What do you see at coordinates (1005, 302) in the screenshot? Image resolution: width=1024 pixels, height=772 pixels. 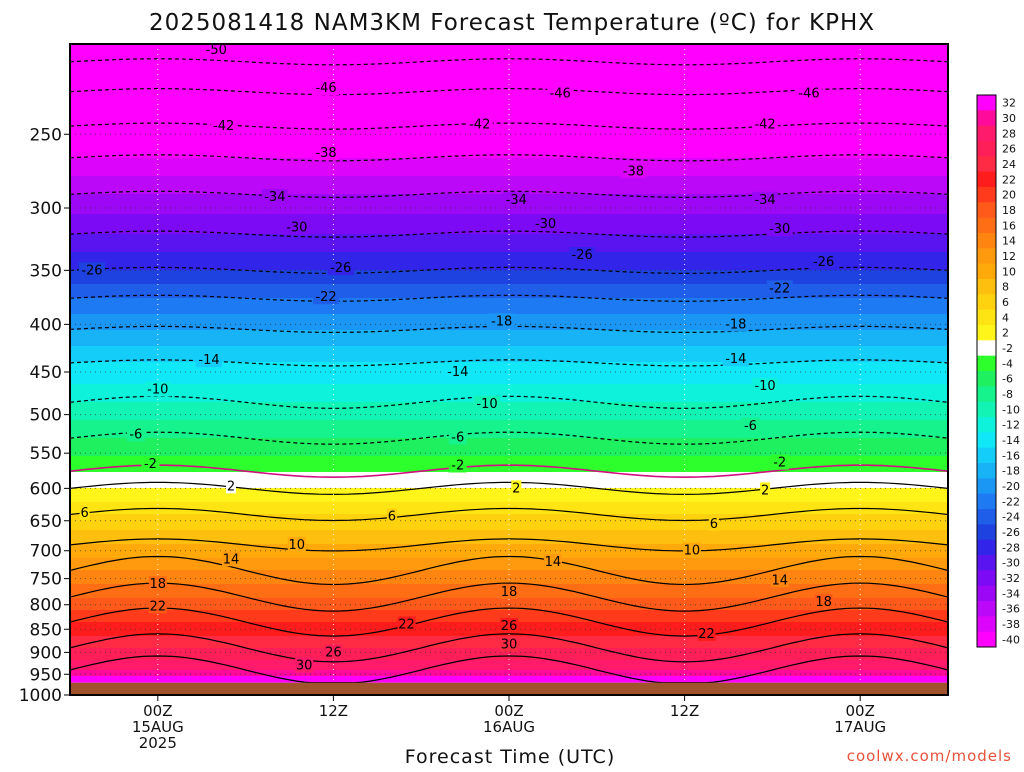 I see `colorbar-label: 6` at bounding box center [1005, 302].